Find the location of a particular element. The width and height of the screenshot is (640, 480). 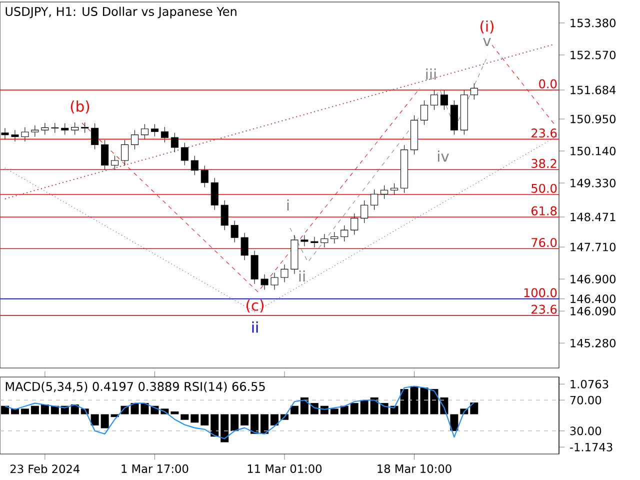

y-tick-label: 146.090 is located at coordinates (593, 311).